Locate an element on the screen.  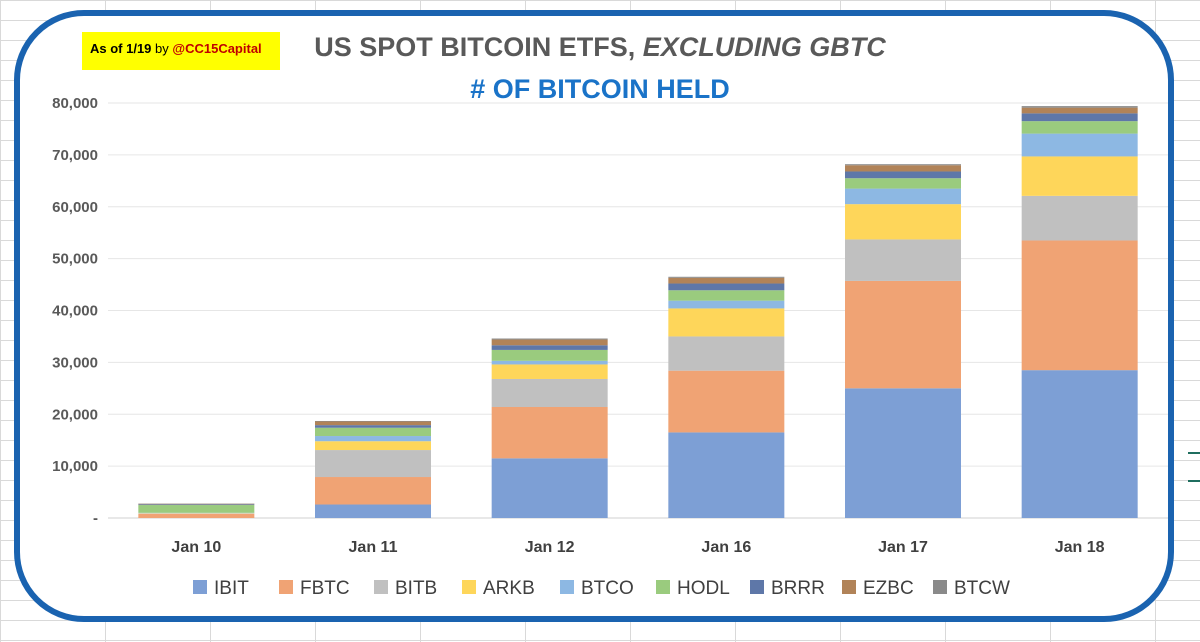
as-of-note: As of 1/19 by @CC15Capital is located at coordinates (181, 51).